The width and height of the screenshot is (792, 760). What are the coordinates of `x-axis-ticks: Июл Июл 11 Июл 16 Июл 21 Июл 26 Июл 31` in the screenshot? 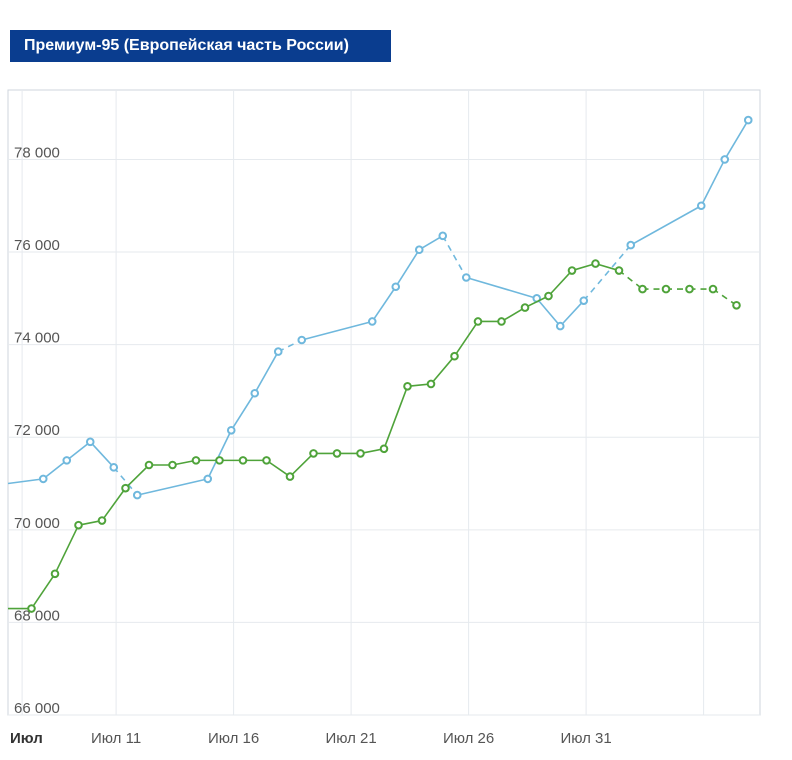 It's located at (311, 738).